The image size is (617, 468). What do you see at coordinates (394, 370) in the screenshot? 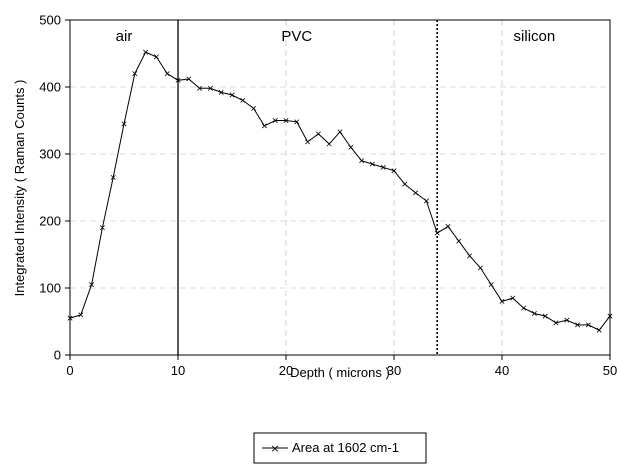
I see `x-tick-label: 30` at bounding box center [394, 370].